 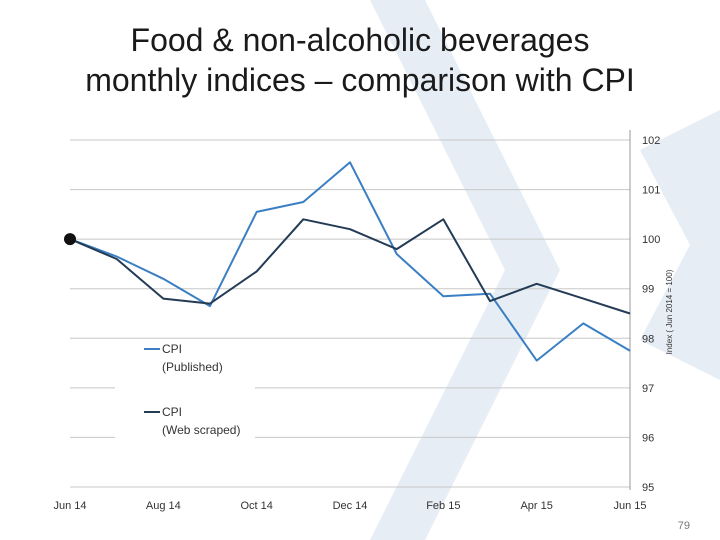 What do you see at coordinates (648, 389) in the screenshot?
I see `y-tick-label-97: 97` at bounding box center [648, 389].